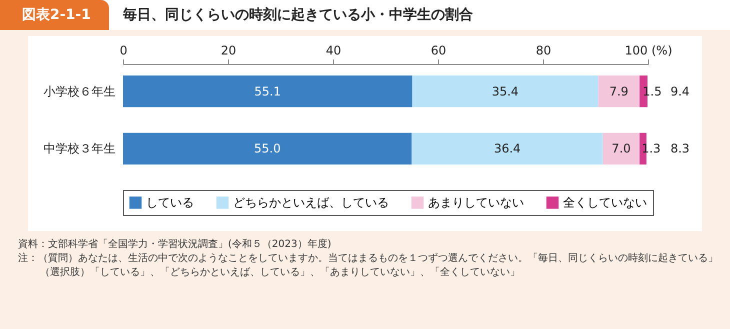 The image size is (730, 329). What do you see at coordinates (605, 203) in the screenshot?
I see `legend-label: 全くしていない` at bounding box center [605, 203].